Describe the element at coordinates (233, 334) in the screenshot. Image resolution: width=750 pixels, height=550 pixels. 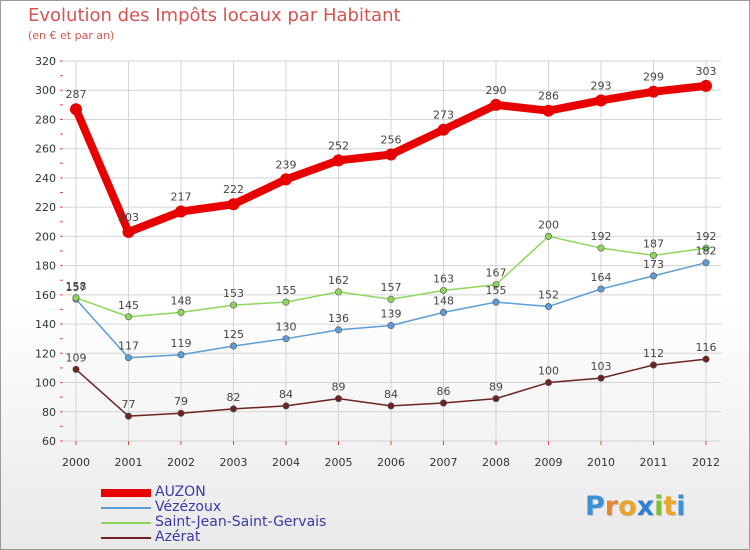
I see `data-label: 125` at that location.